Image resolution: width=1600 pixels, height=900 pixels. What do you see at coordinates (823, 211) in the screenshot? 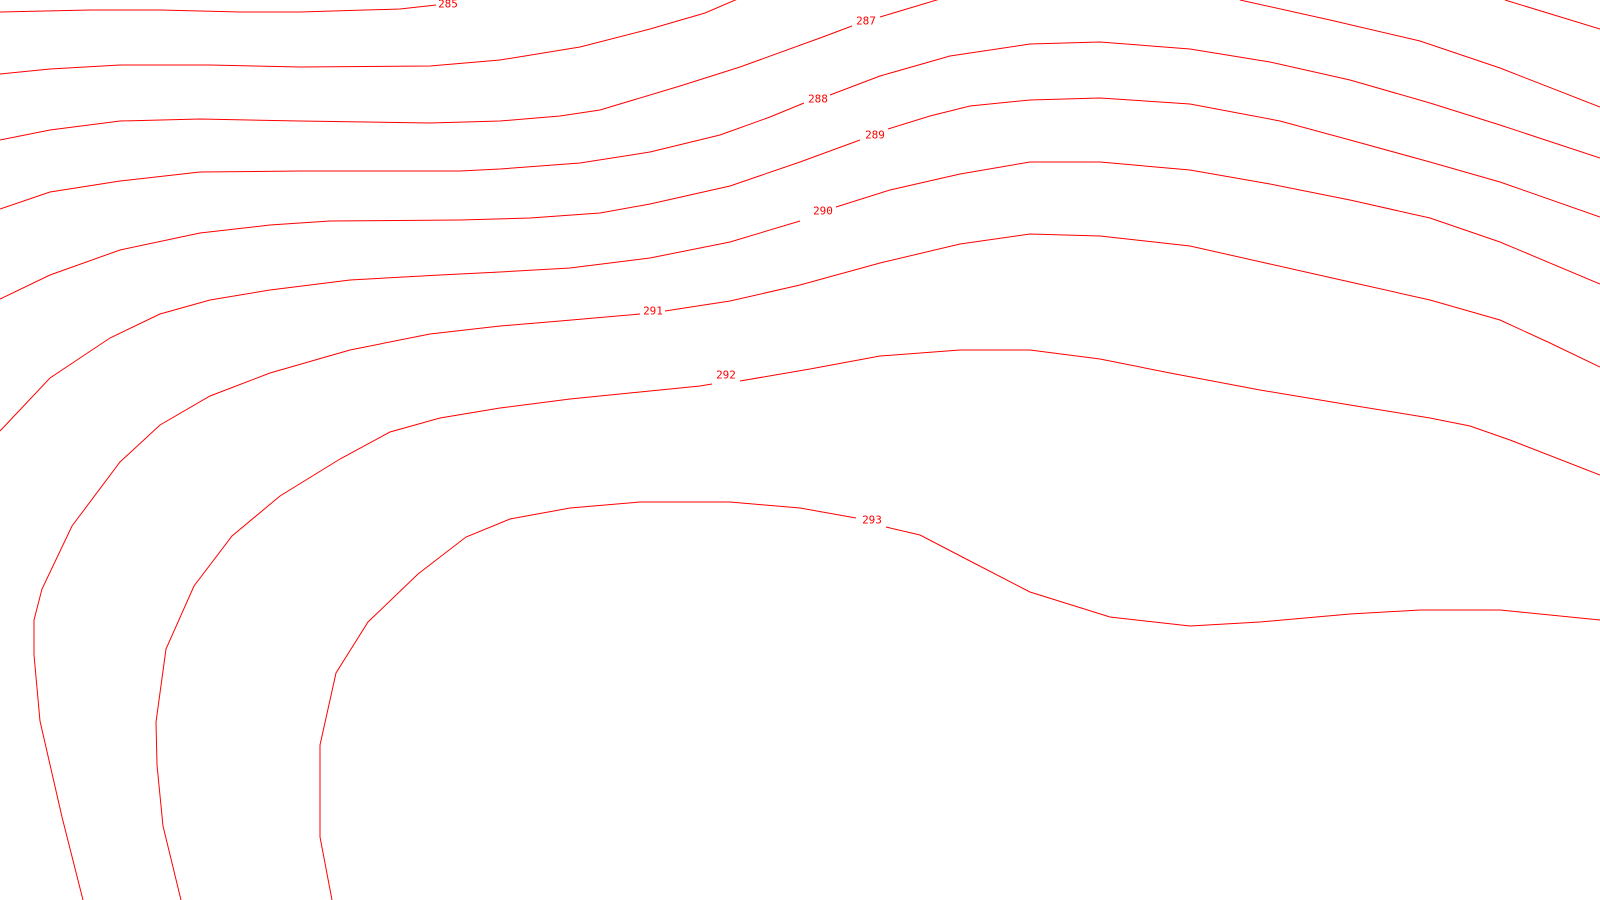
I see `contour-label-290: 290` at bounding box center [823, 211].